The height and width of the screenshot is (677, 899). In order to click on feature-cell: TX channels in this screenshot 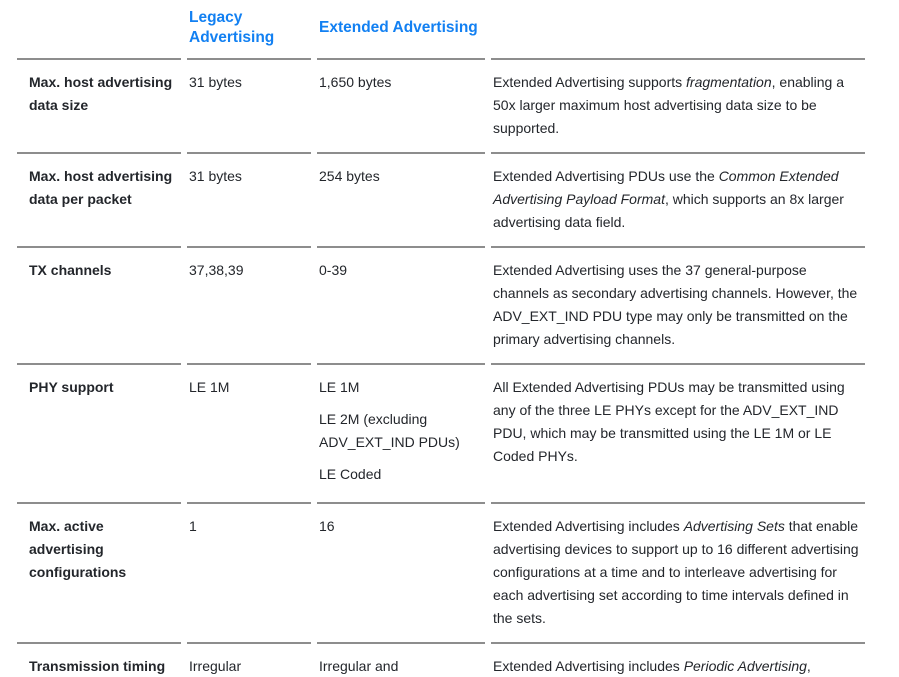, I will do `click(99, 306)`.